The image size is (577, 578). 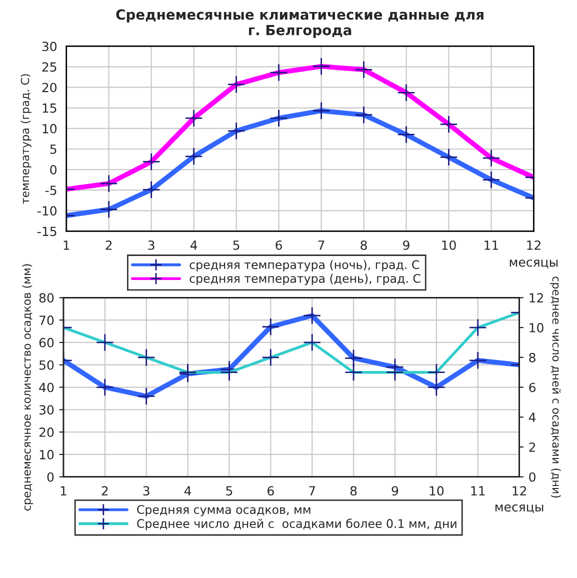 What do you see at coordinates (537, 327) in the screenshot?
I see `y2-tick-label: 10` at bounding box center [537, 327].